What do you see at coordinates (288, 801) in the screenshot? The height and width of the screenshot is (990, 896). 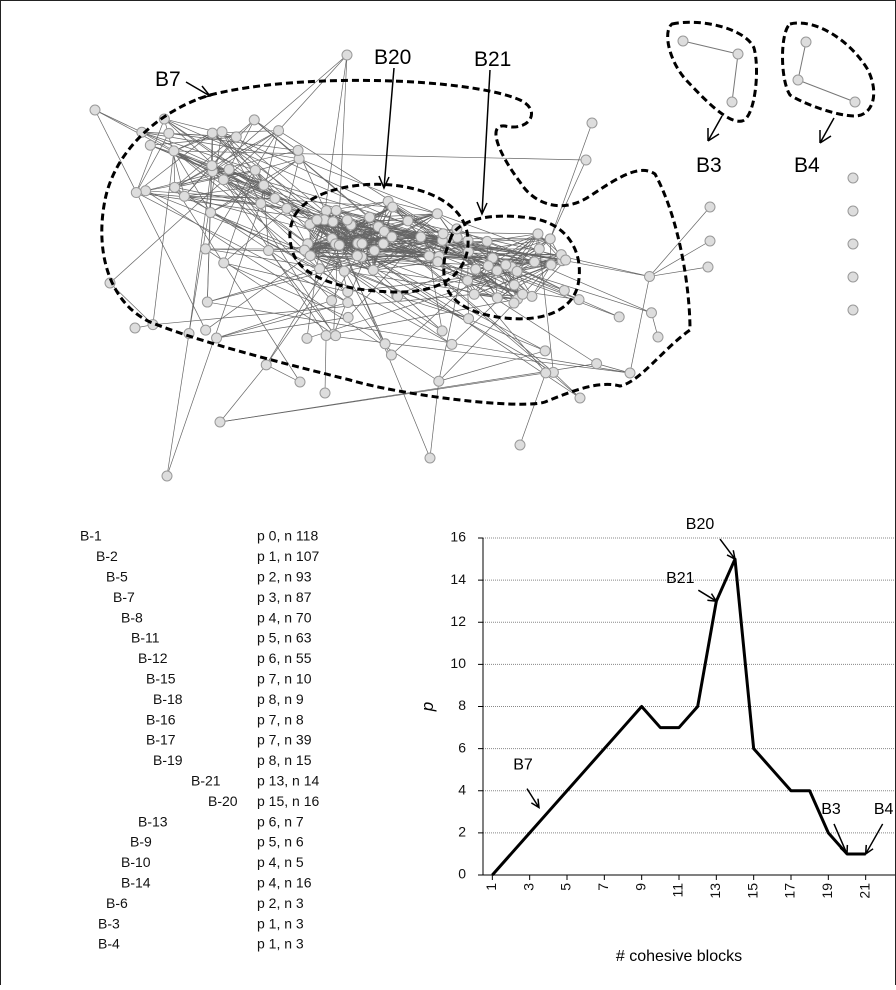 I see `block-stats: p 15, n 16` at bounding box center [288, 801].